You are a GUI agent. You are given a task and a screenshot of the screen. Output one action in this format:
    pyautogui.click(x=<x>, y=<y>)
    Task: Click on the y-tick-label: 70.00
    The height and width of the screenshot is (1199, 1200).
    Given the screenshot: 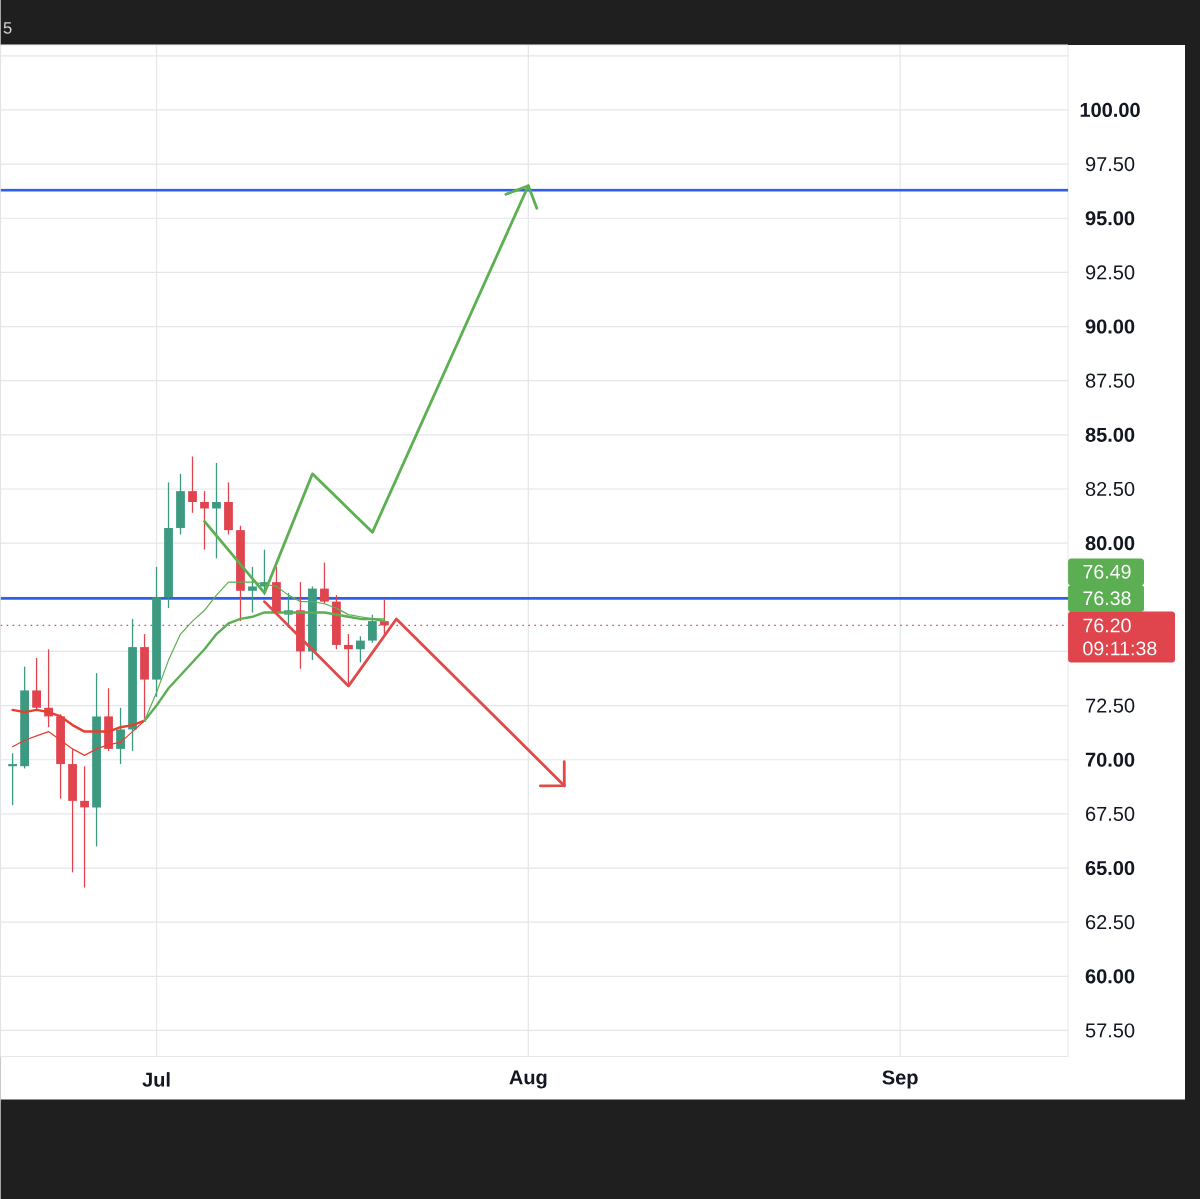 What is the action you would take?
    pyautogui.click(x=1110, y=759)
    